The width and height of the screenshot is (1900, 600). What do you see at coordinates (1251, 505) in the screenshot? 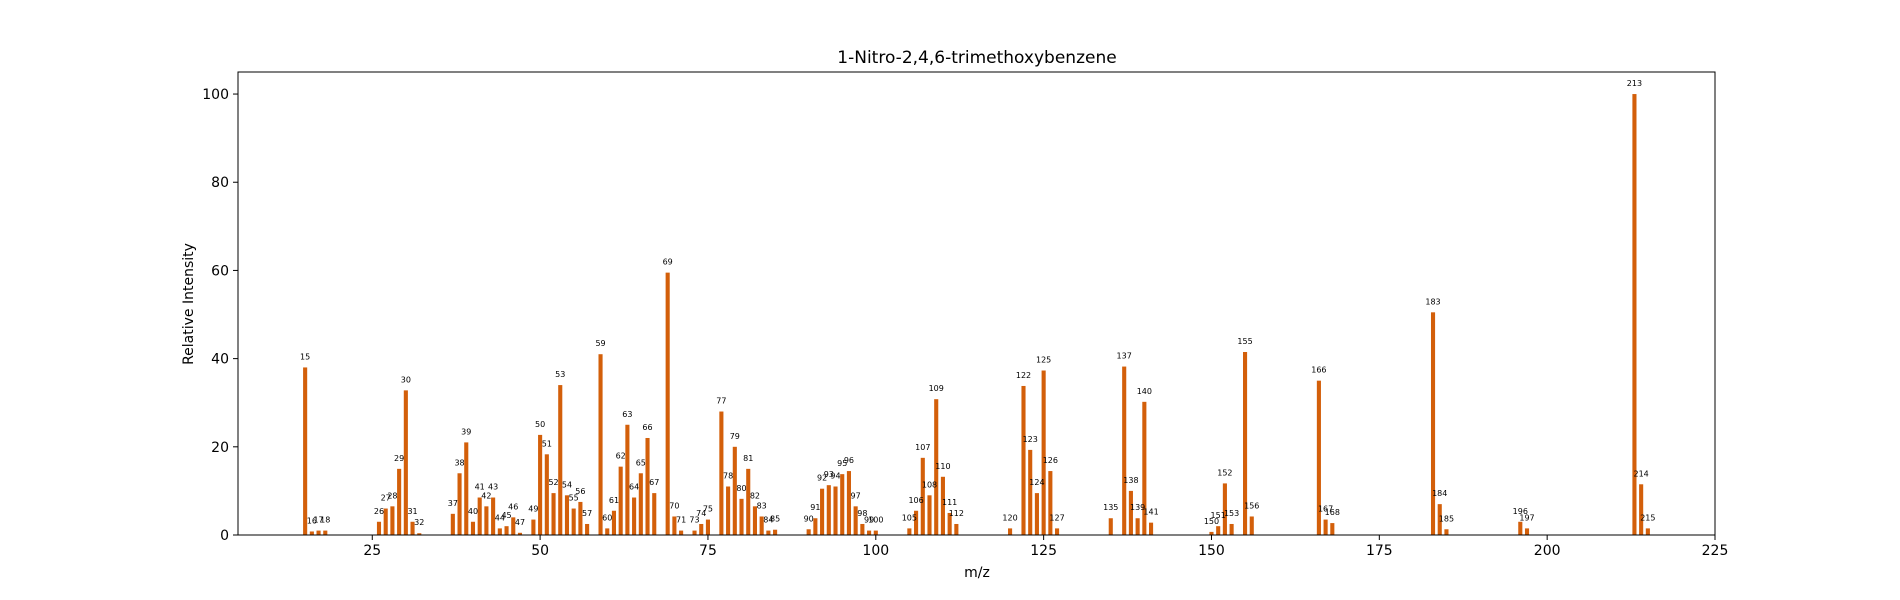
I see `peak-label: 156` at bounding box center [1251, 505].